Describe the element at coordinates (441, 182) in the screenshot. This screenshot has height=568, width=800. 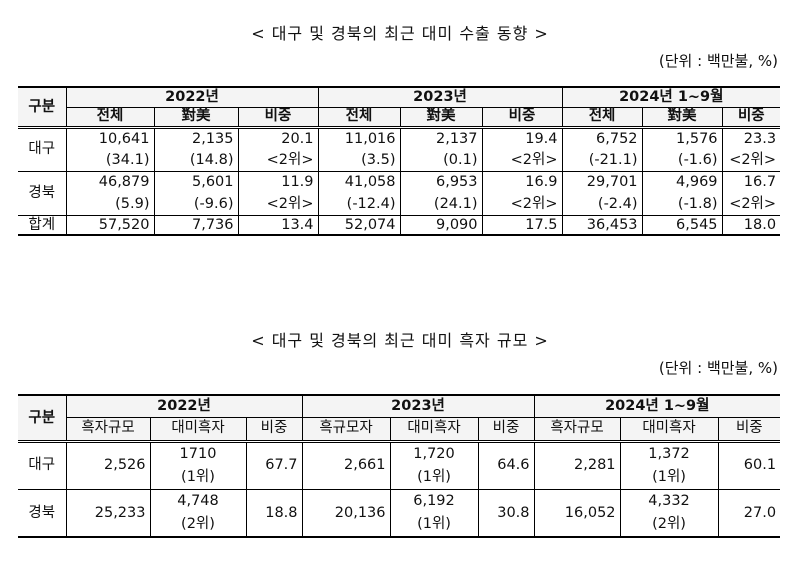
I see `table-cell: 6,953` at that location.